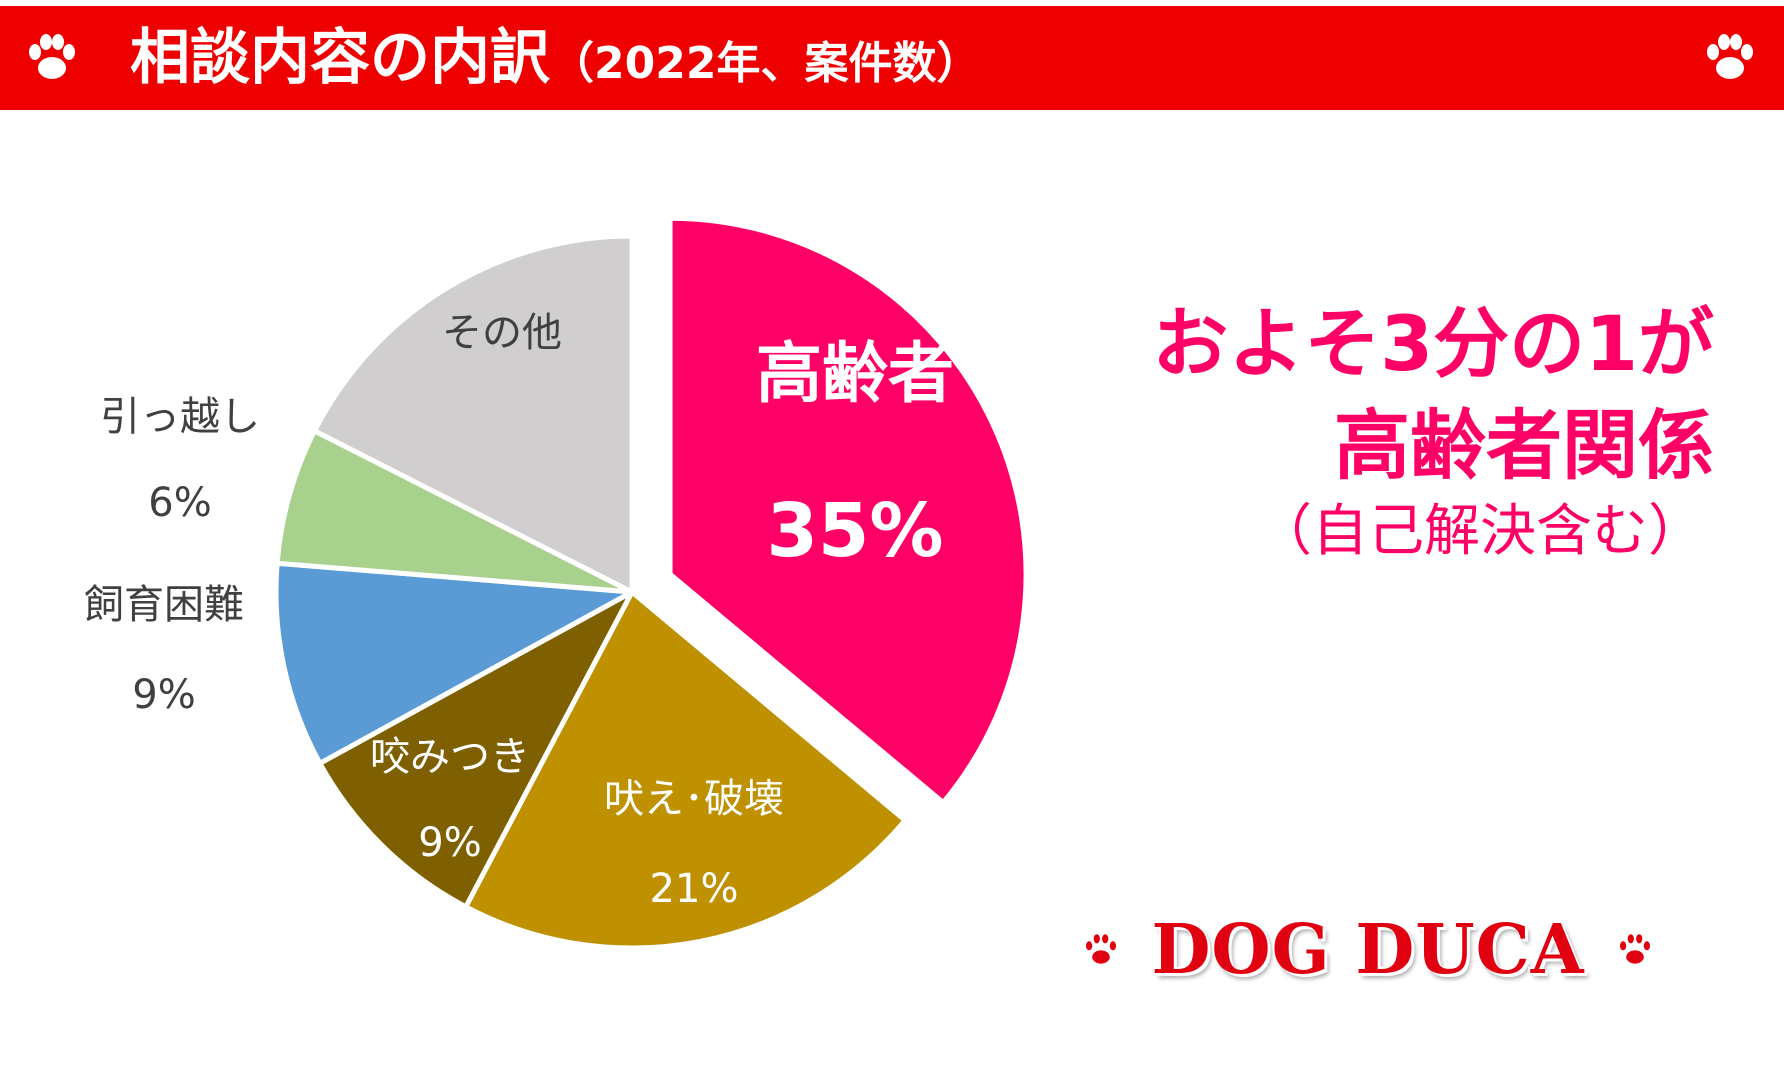 The width and height of the screenshot is (1784, 1091). What do you see at coordinates (1433, 343) in the screenshot?
I see `callout-line-1: およそ3分の1が` at bounding box center [1433, 343].